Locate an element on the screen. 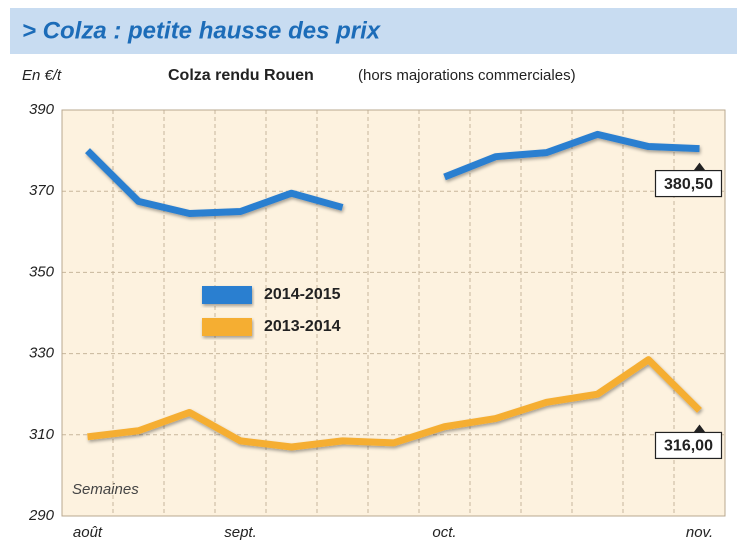  y-tick-label: 350 is located at coordinates (42, 271).